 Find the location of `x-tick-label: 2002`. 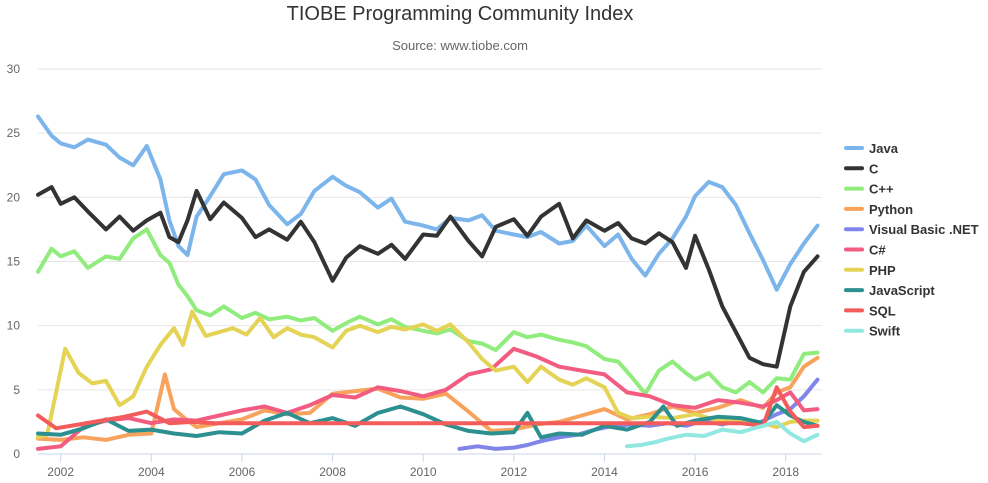

x-tick-label: 2002 is located at coordinates (60, 472).